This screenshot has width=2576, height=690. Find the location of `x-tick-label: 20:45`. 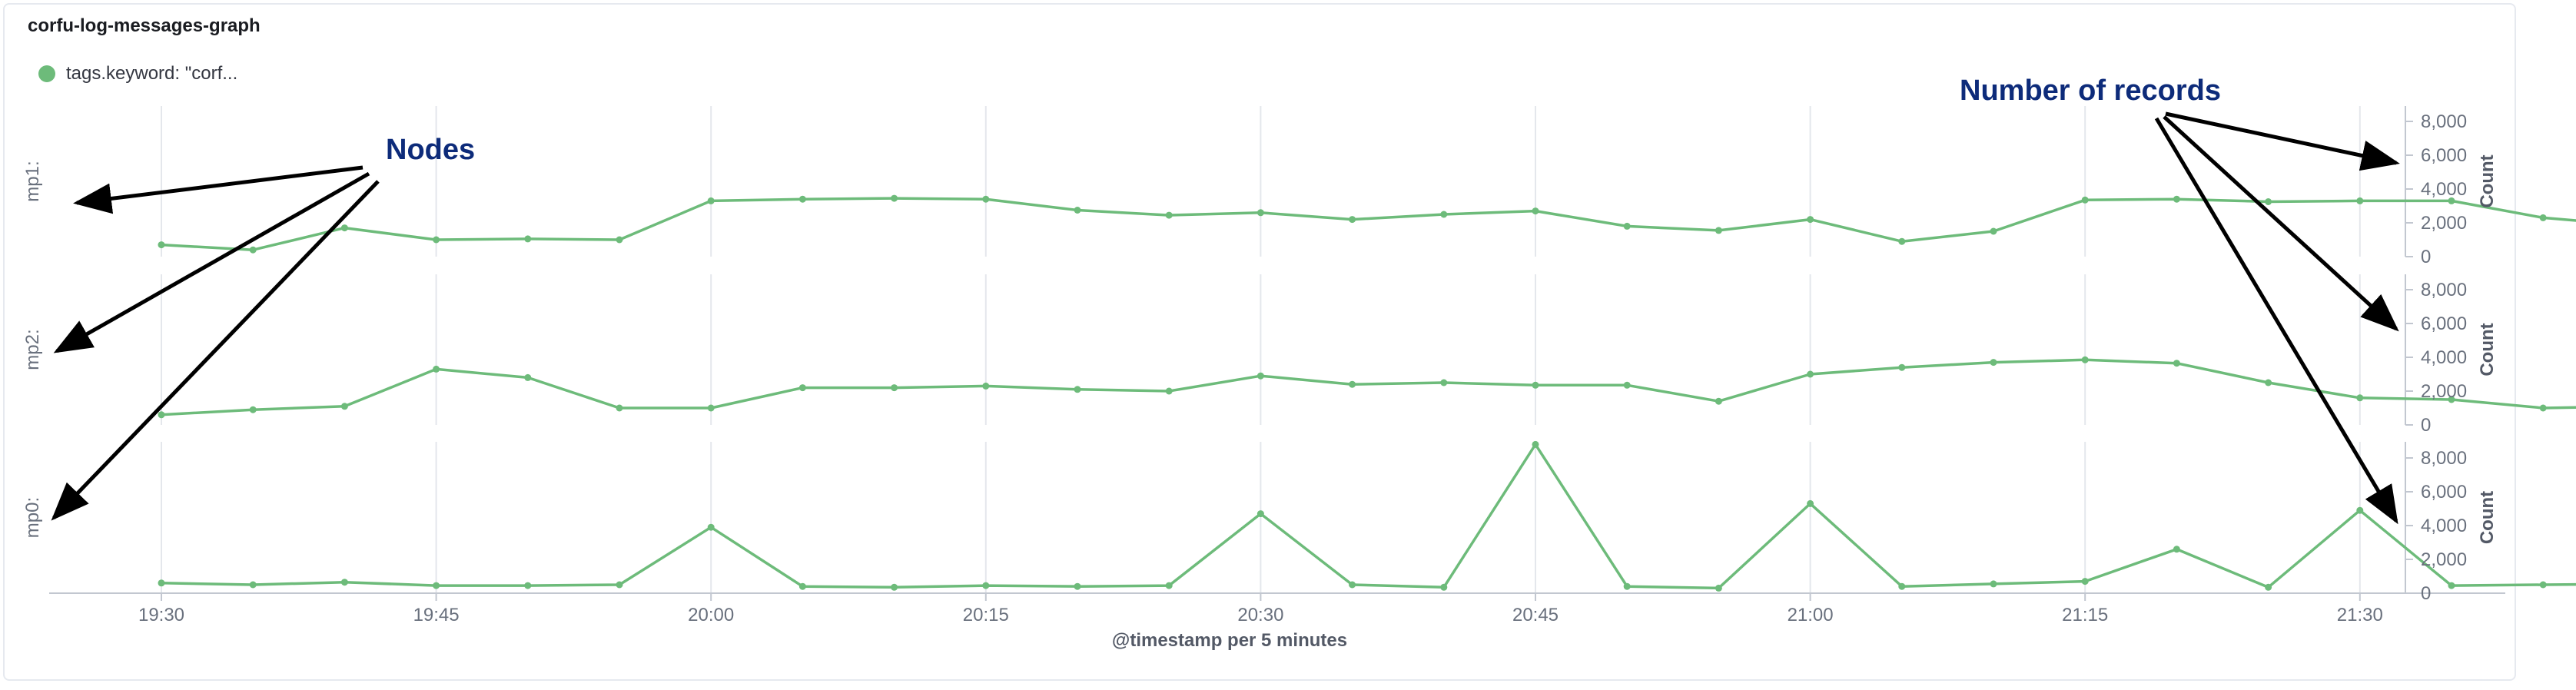

x-tick-label: 20:45 is located at coordinates (1535, 615).